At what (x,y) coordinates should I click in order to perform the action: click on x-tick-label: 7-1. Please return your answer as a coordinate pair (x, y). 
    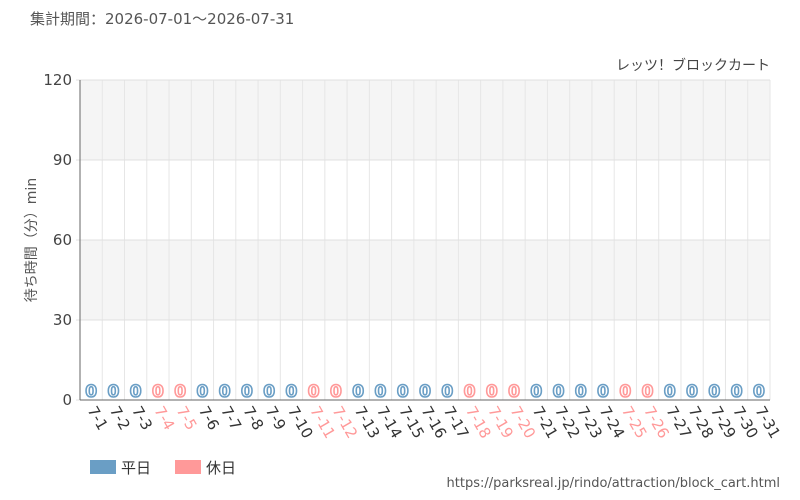
    Looking at the image, I should click on (98, 418).